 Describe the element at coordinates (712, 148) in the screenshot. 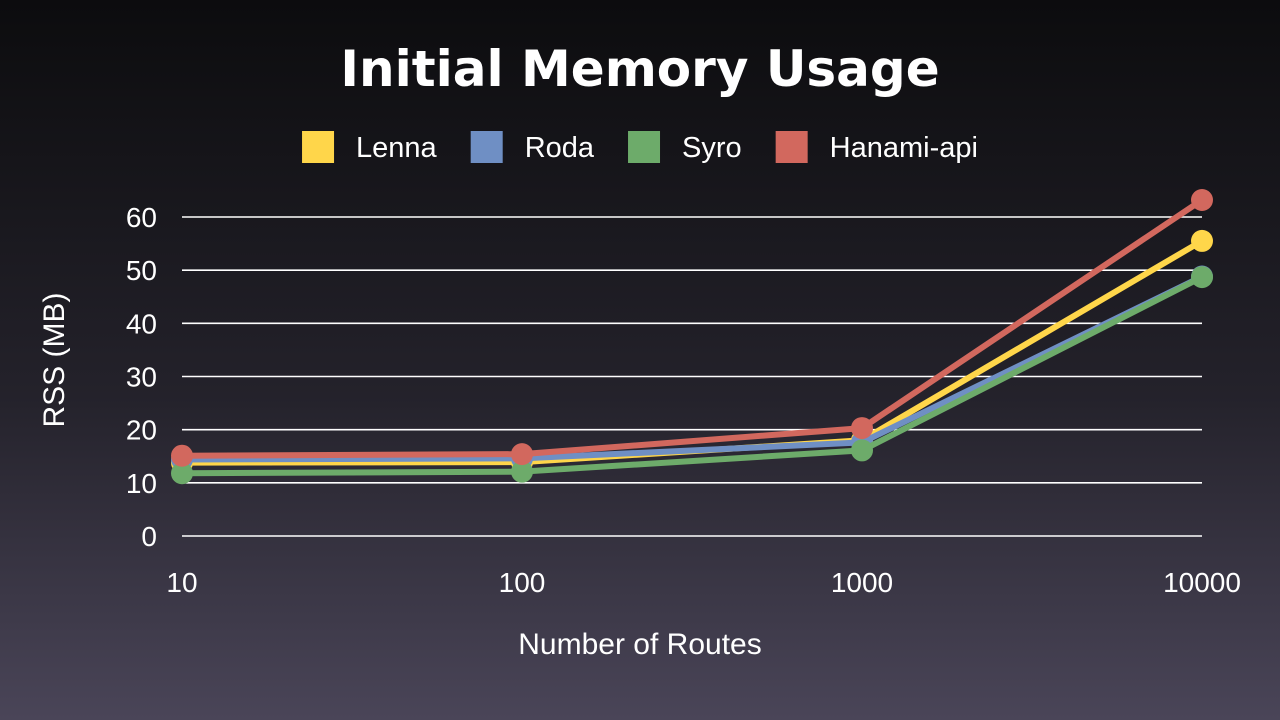

I see `legend-label: Syro` at that location.